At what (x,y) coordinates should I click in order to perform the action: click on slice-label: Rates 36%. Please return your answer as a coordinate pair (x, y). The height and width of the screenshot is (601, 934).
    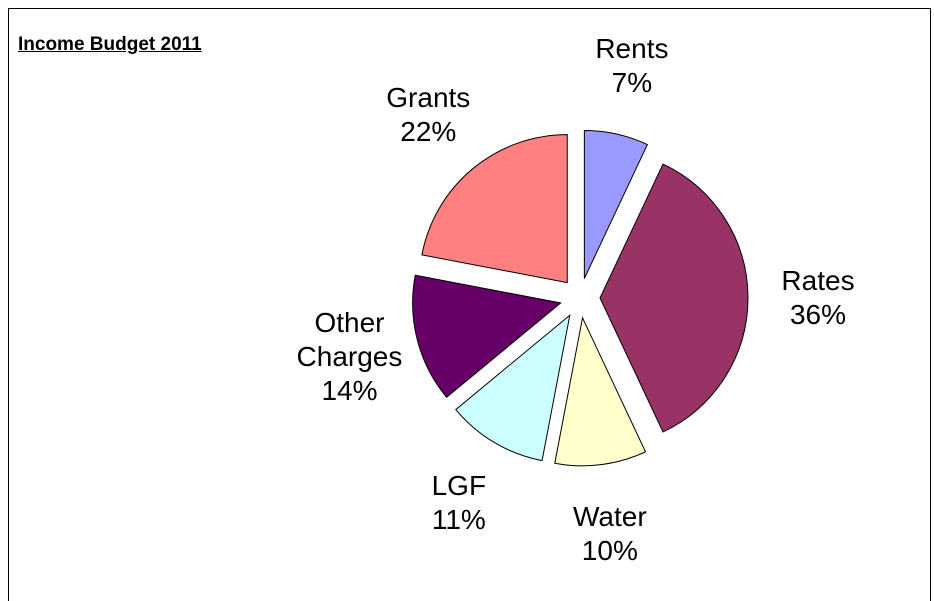
    Looking at the image, I should click on (818, 298).